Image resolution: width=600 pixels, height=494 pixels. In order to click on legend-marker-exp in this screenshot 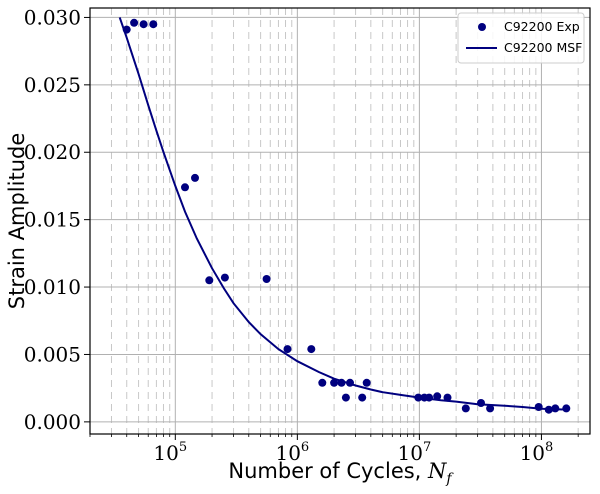, I will do `click(482, 27)`.